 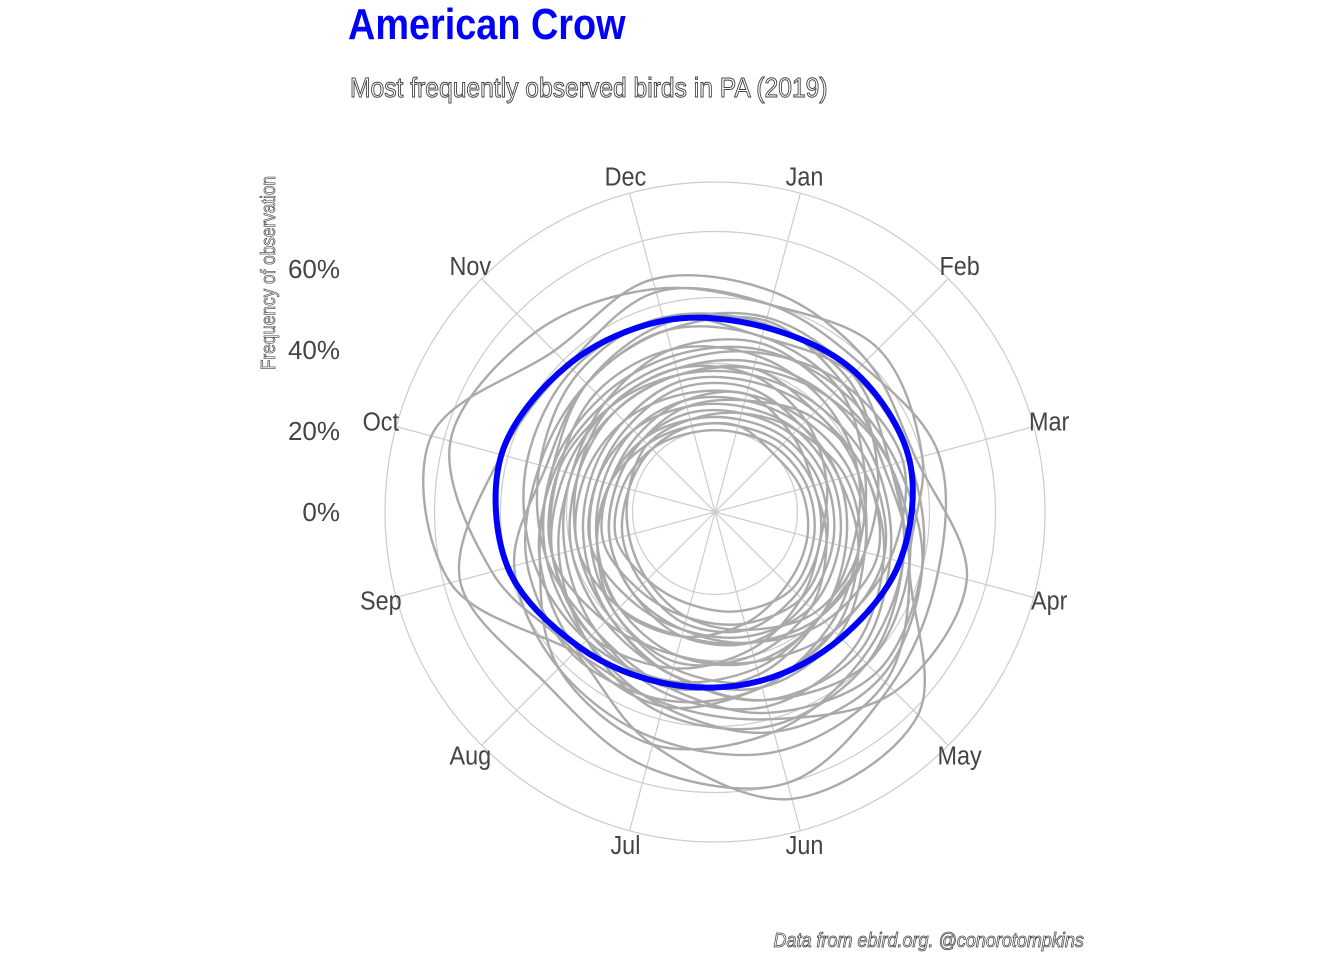 What do you see at coordinates (960, 267) in the screenshot?
I see `month-label: Feb` at bounding box center [960, 267].